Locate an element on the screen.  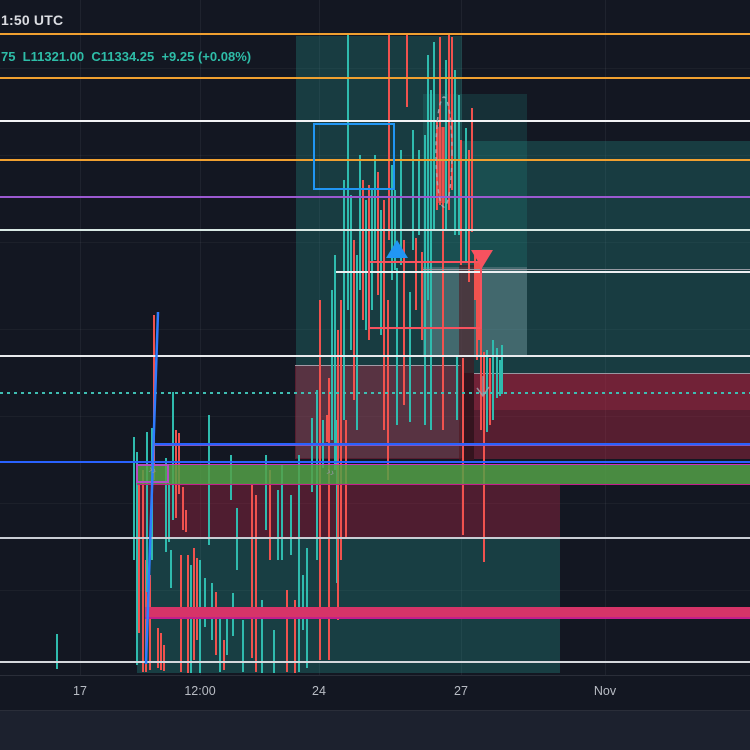
time-axis-label: Nov is located at coordinates (605, 691).